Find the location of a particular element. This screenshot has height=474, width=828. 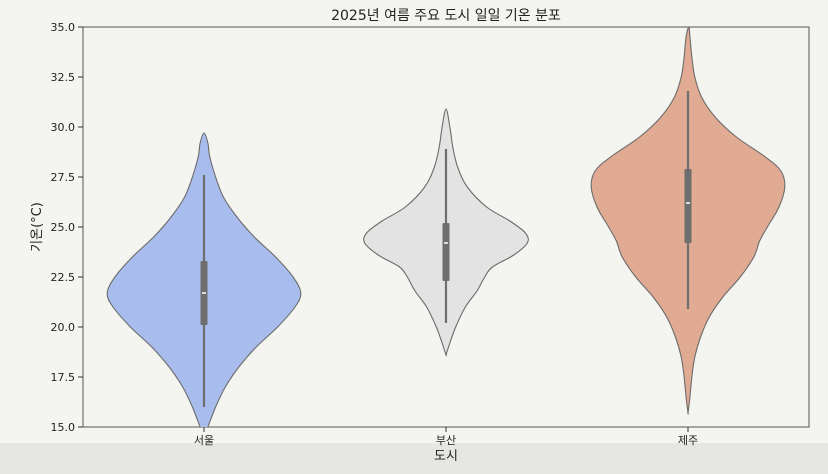

x-tick-label: 부산 is located at coordinates (446, 440).